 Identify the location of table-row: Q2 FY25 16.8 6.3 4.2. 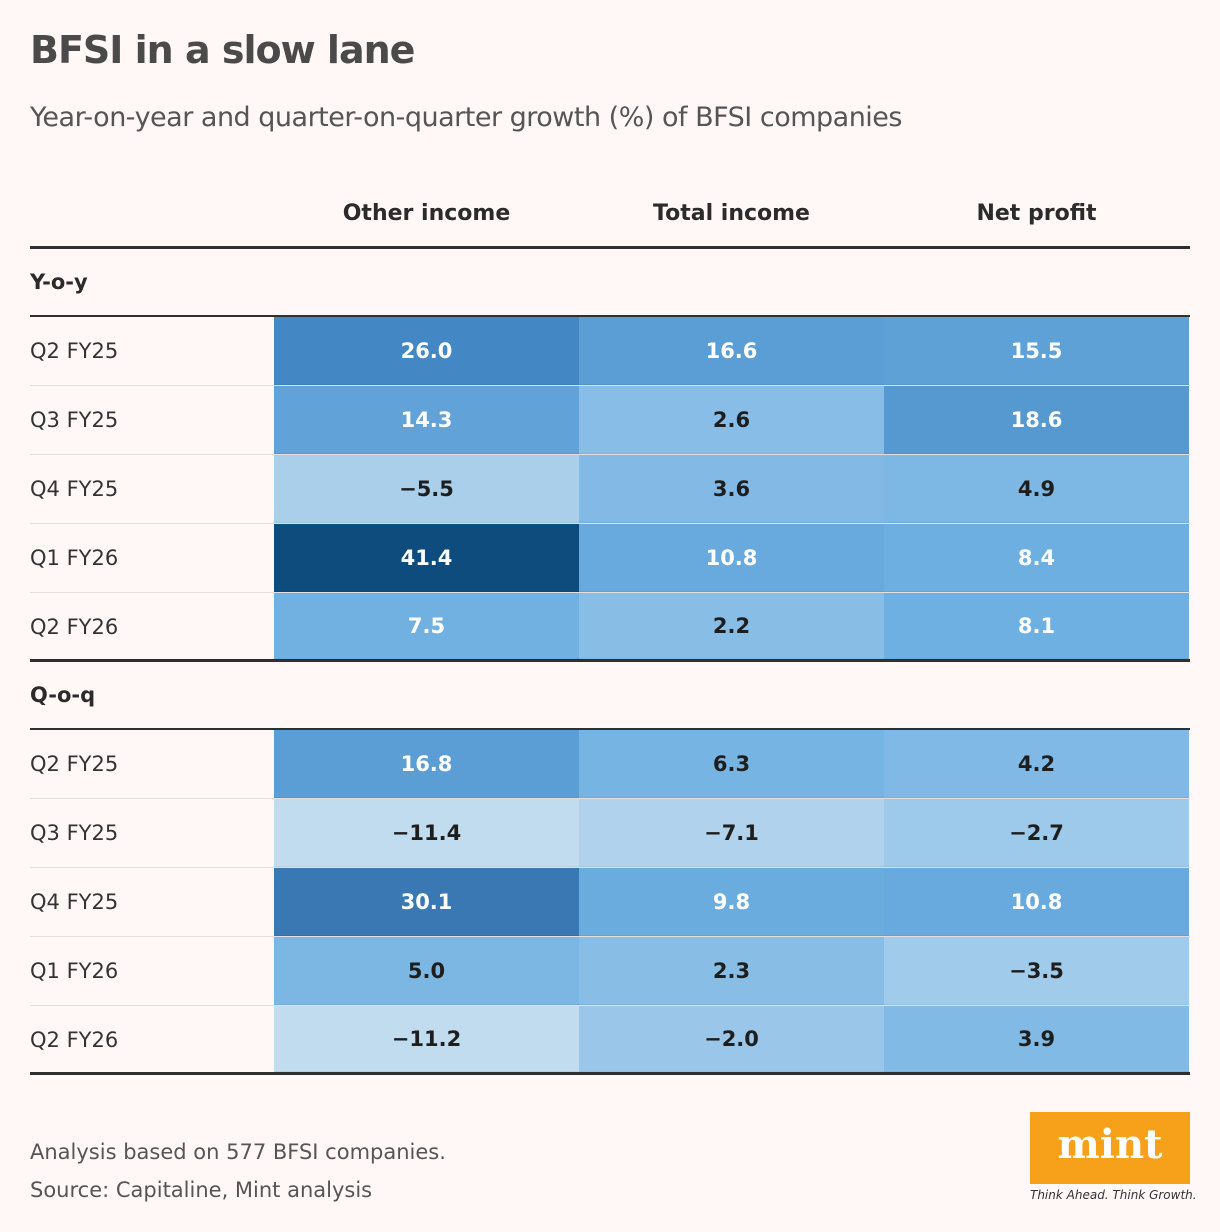
(610, 764).